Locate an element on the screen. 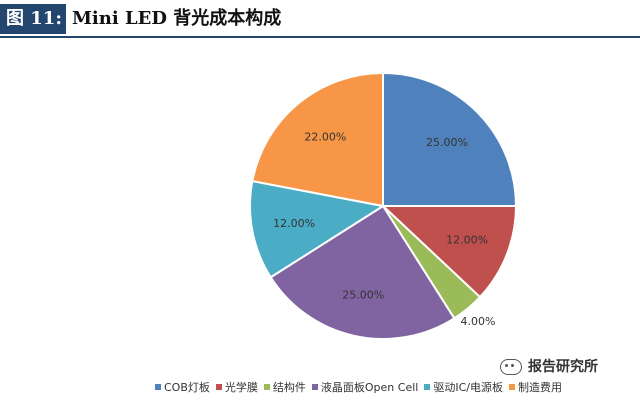 Image resolution: width=640 pixels, height=403 pixels. chart-title: Mini LED 背光成本构成 is located at coordinates (177, 18).